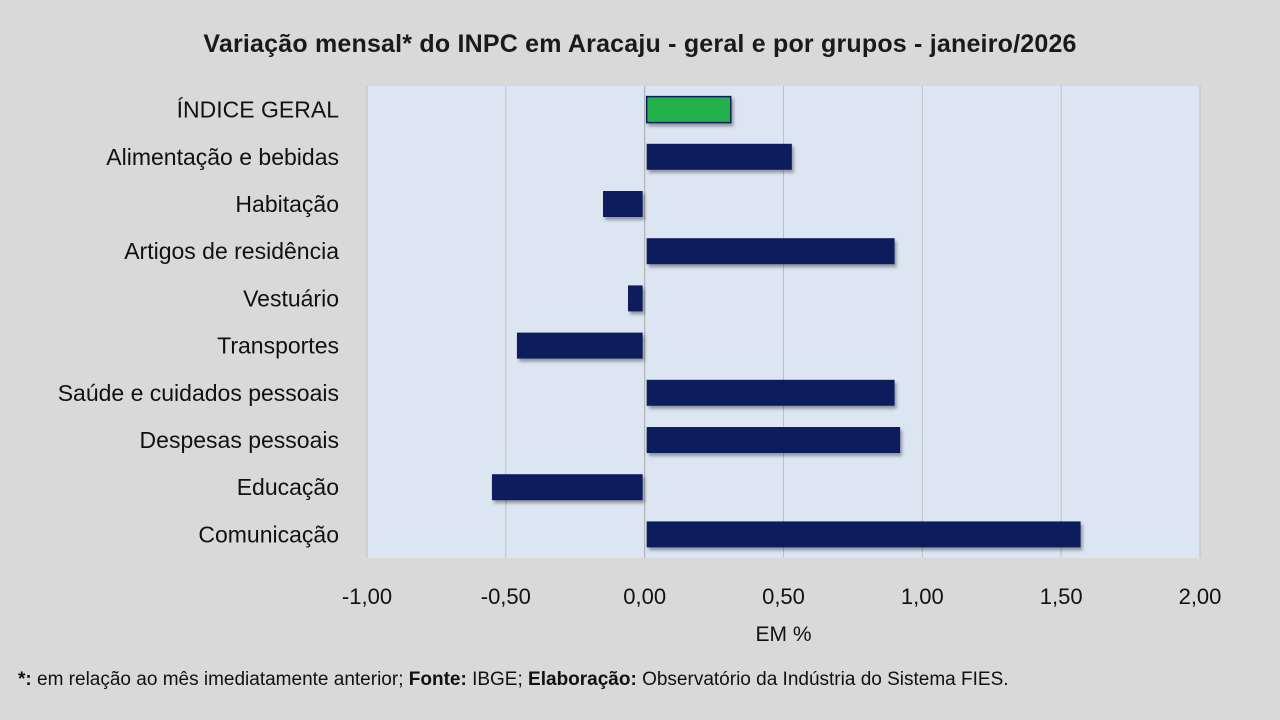  What do you see at coordinates (579, 345) in the screenshot?
I see `bar-transportes` at bounding box center [579, 345].